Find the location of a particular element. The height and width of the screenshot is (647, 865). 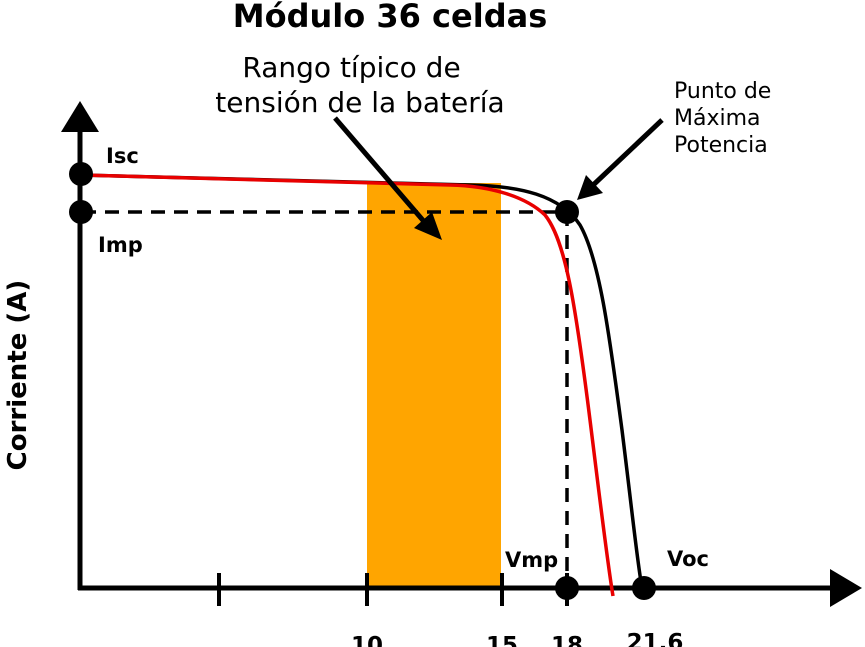

isc-label: Isc is located at coordinates (122, 156).